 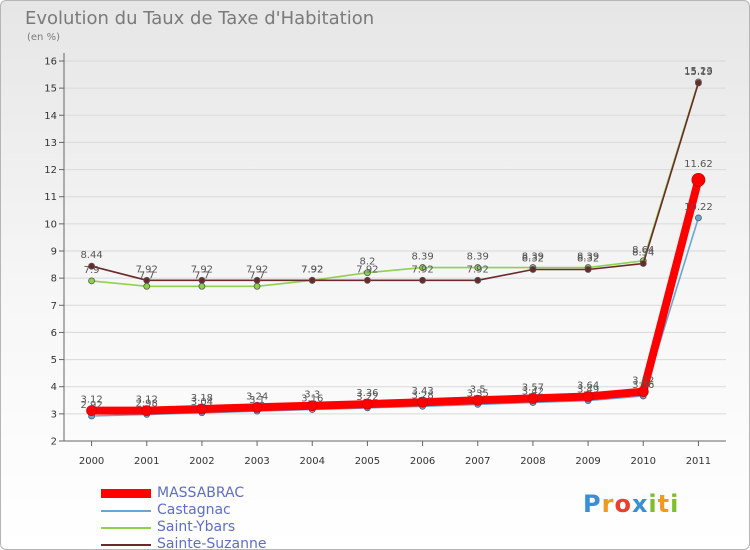 What do you see at coordinates (533, 387) in the screenshot?
I see `data-label-massabrac: 3.57` at bounding box center [533, 387].